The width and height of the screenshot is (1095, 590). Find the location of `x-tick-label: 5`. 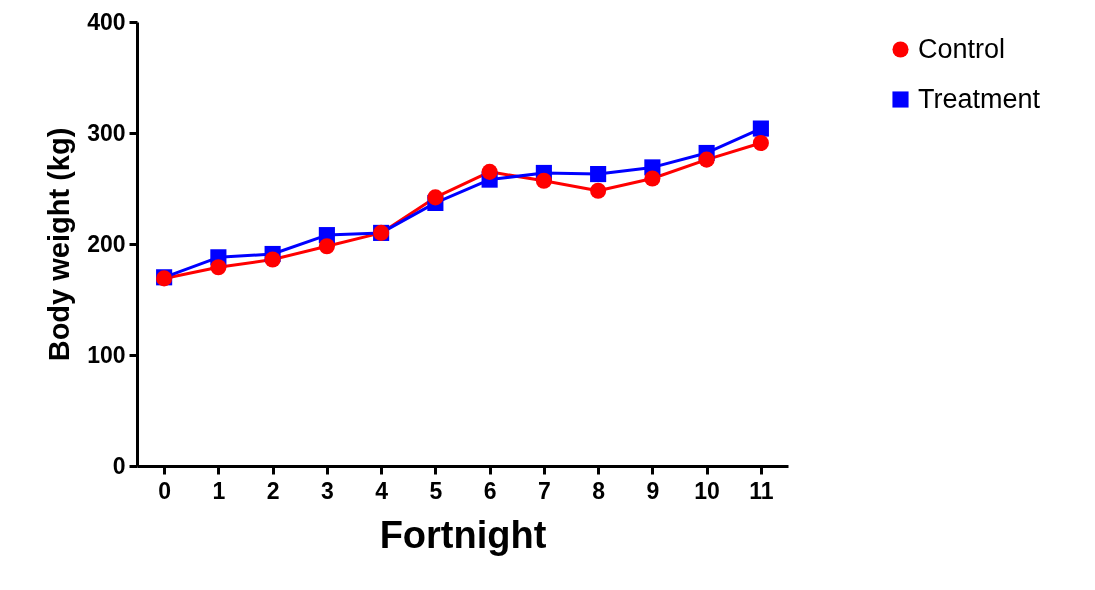

x-tick-label: 5 is located at coordinates (436, 490).